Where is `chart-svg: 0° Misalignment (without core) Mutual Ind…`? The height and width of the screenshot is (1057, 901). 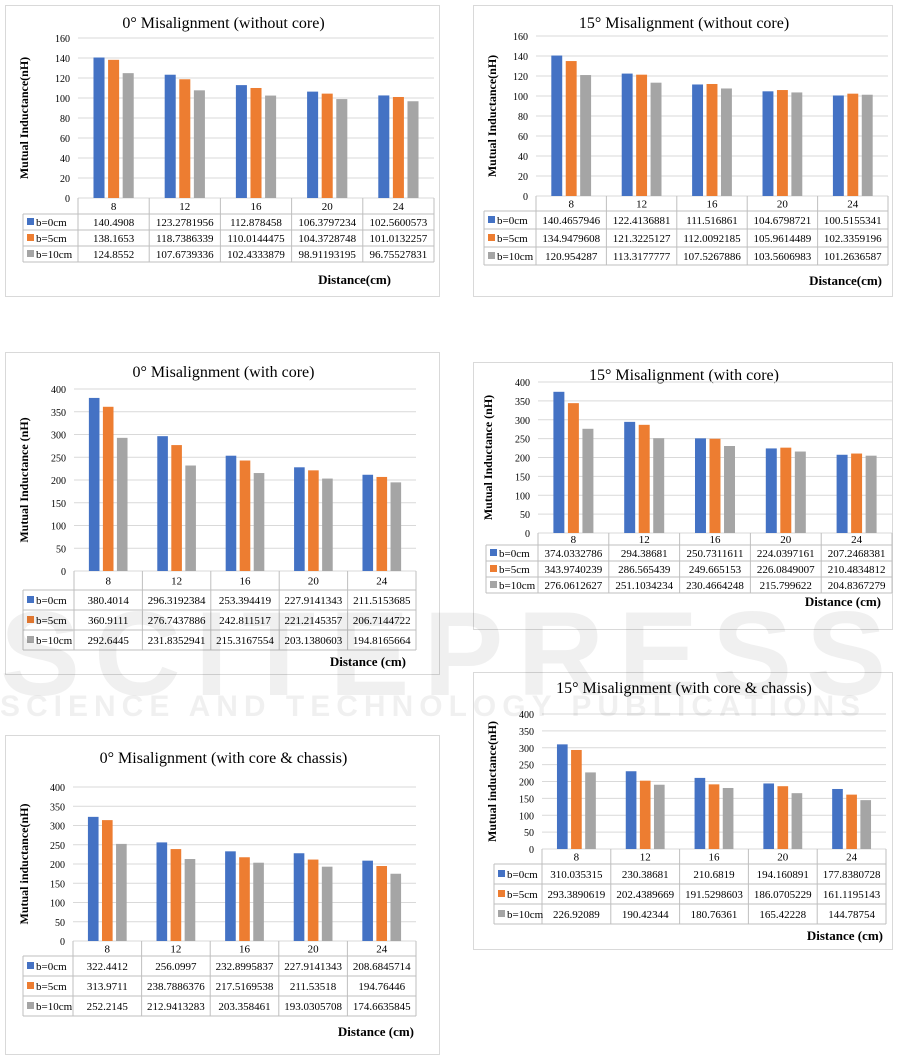 chart-svg: 0° Misalignment (without core) Mutual Ind… is located at coordinates (226, 151).